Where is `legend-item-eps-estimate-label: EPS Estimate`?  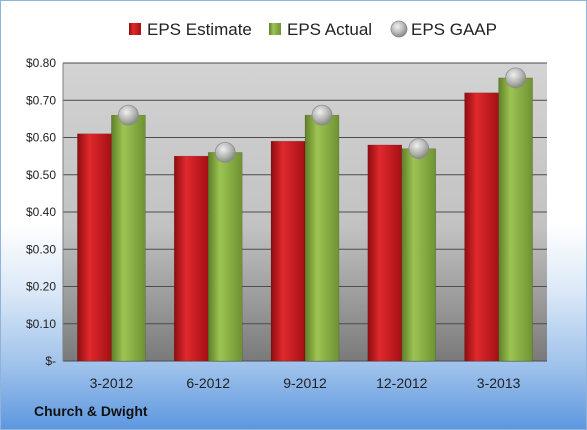 legend-item-eps-estimate-label: EPS Estimate is located at coordinates (199, 29).